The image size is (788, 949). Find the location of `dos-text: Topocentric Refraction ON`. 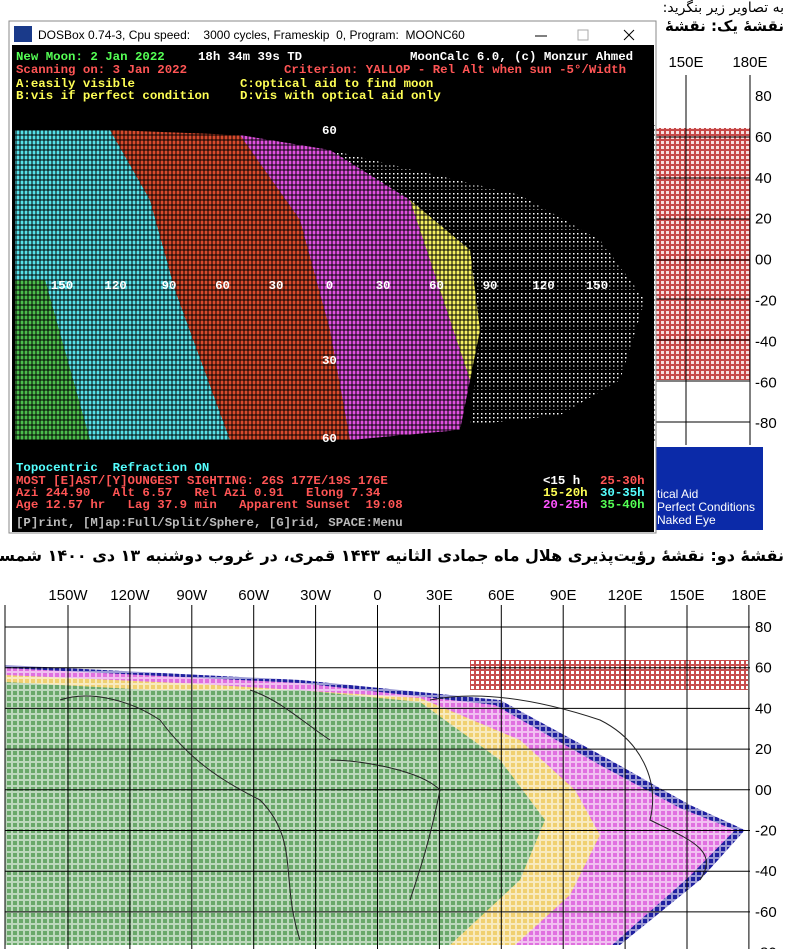

dos-text: Topocentric Refraction ON is located at coordinates (112, 468).